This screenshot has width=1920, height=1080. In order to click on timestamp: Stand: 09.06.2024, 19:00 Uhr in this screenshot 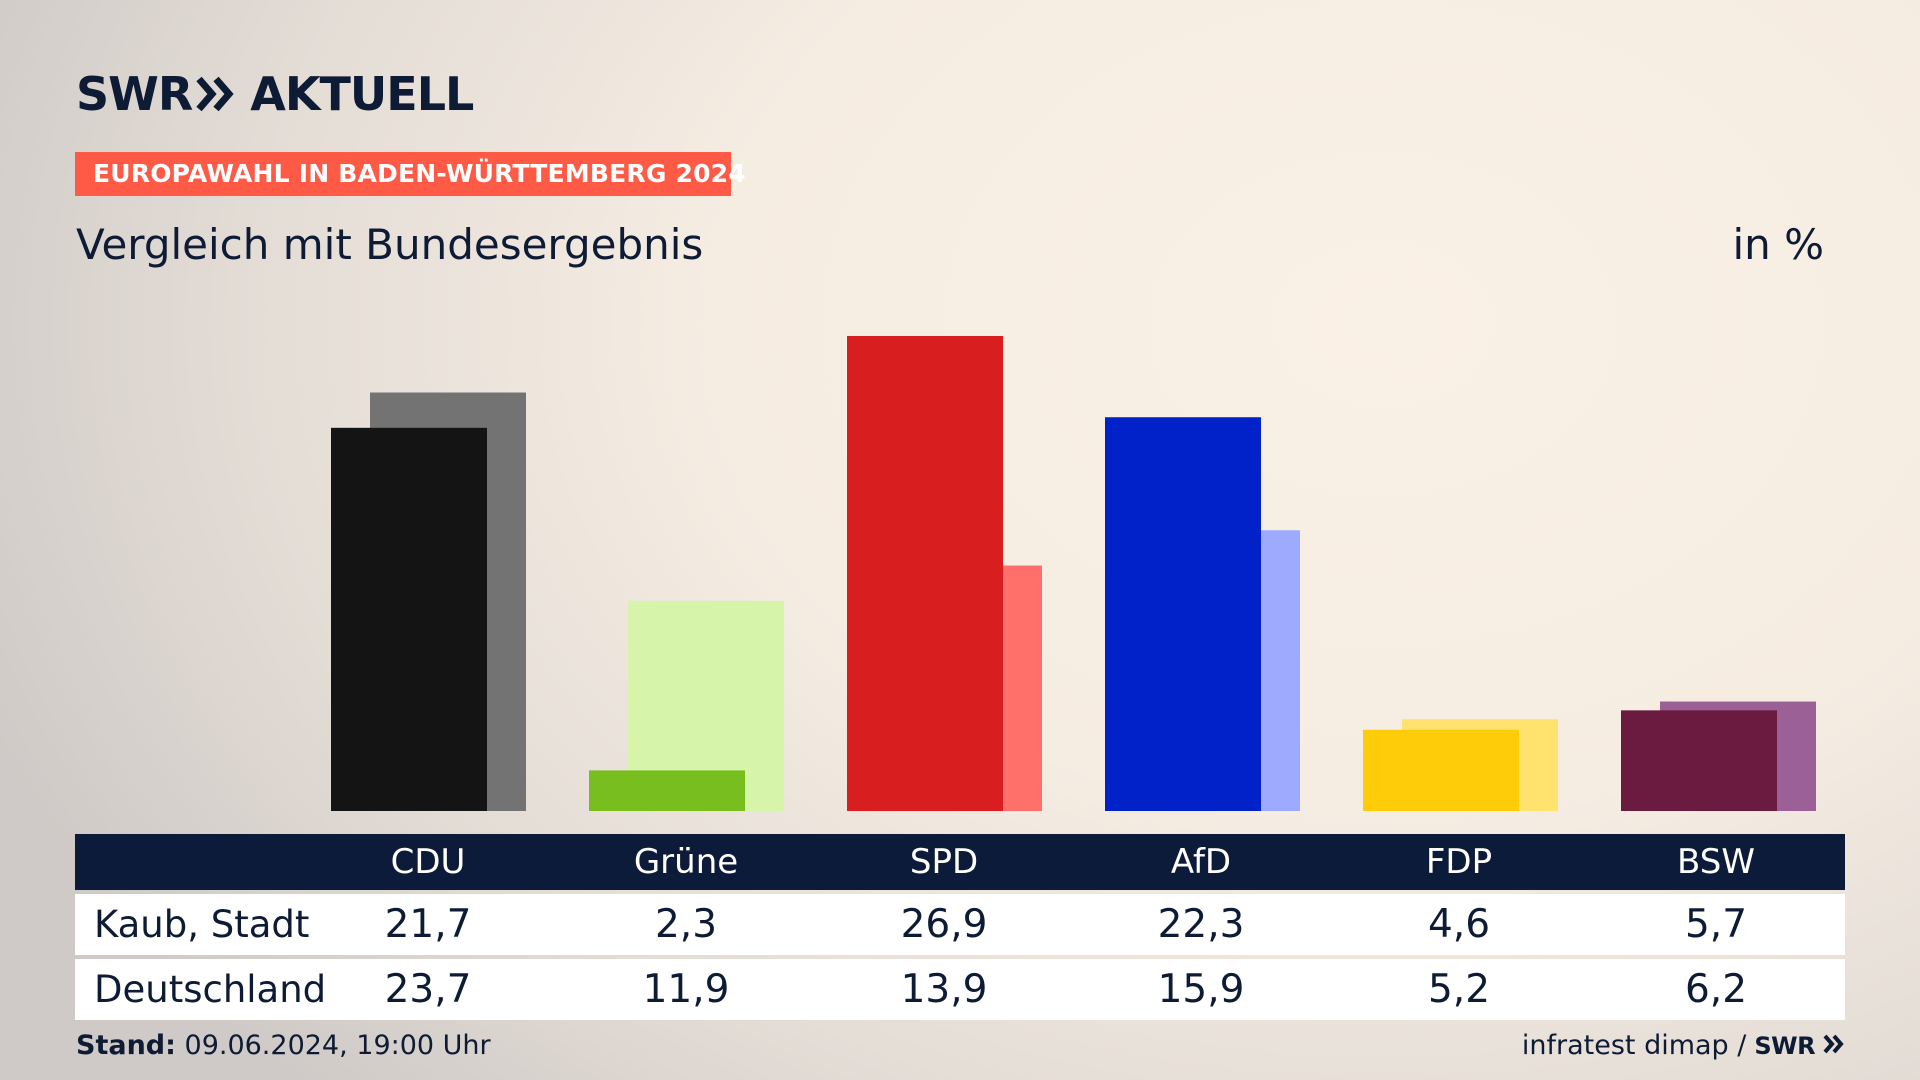, I will do `click(283, 1045)`.